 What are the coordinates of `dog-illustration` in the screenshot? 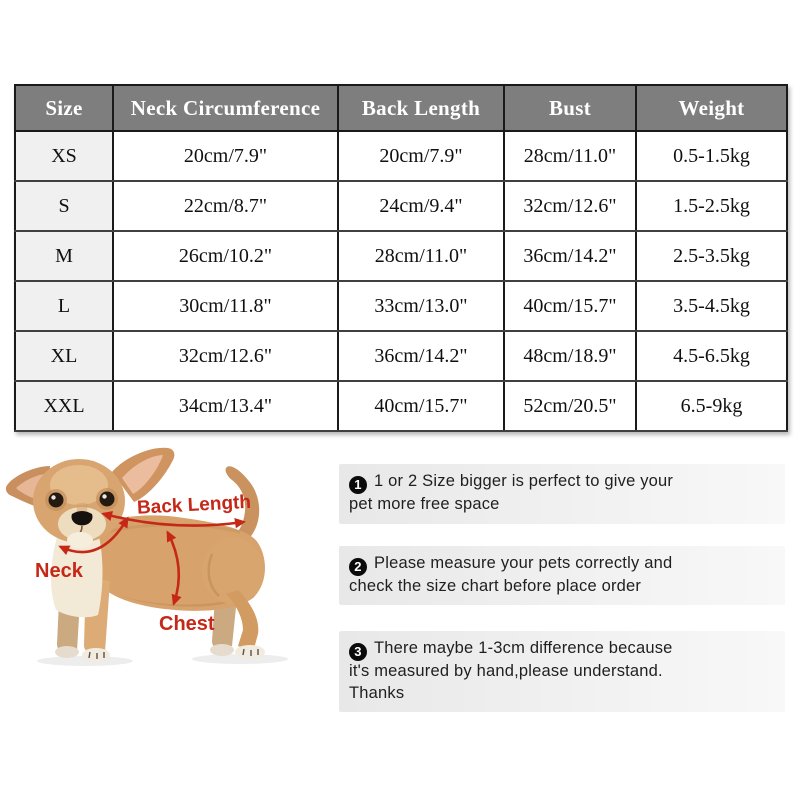 It's located at (146, 556).